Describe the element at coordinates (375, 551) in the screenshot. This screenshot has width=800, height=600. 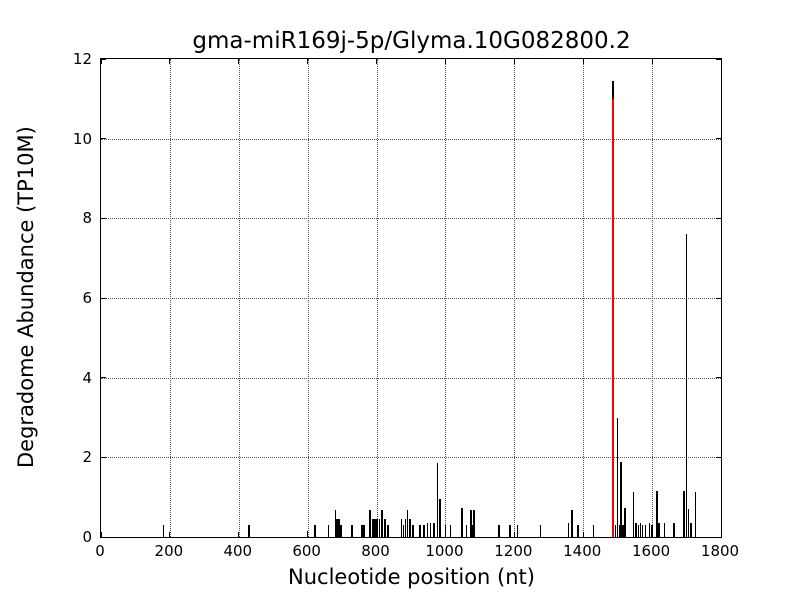
I see `x-tick-label: 800` at that location.